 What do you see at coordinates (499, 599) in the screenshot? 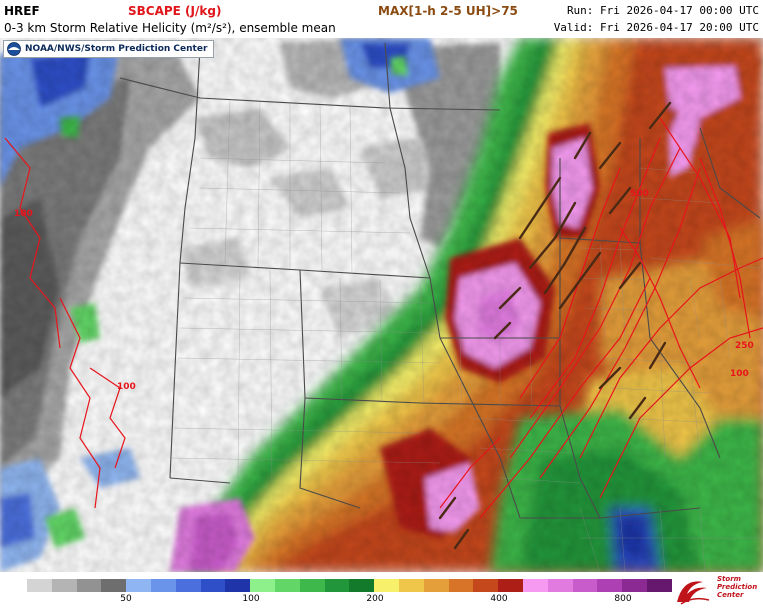
I see `legend-tick-400: 400` at bounding box center [499, 599].